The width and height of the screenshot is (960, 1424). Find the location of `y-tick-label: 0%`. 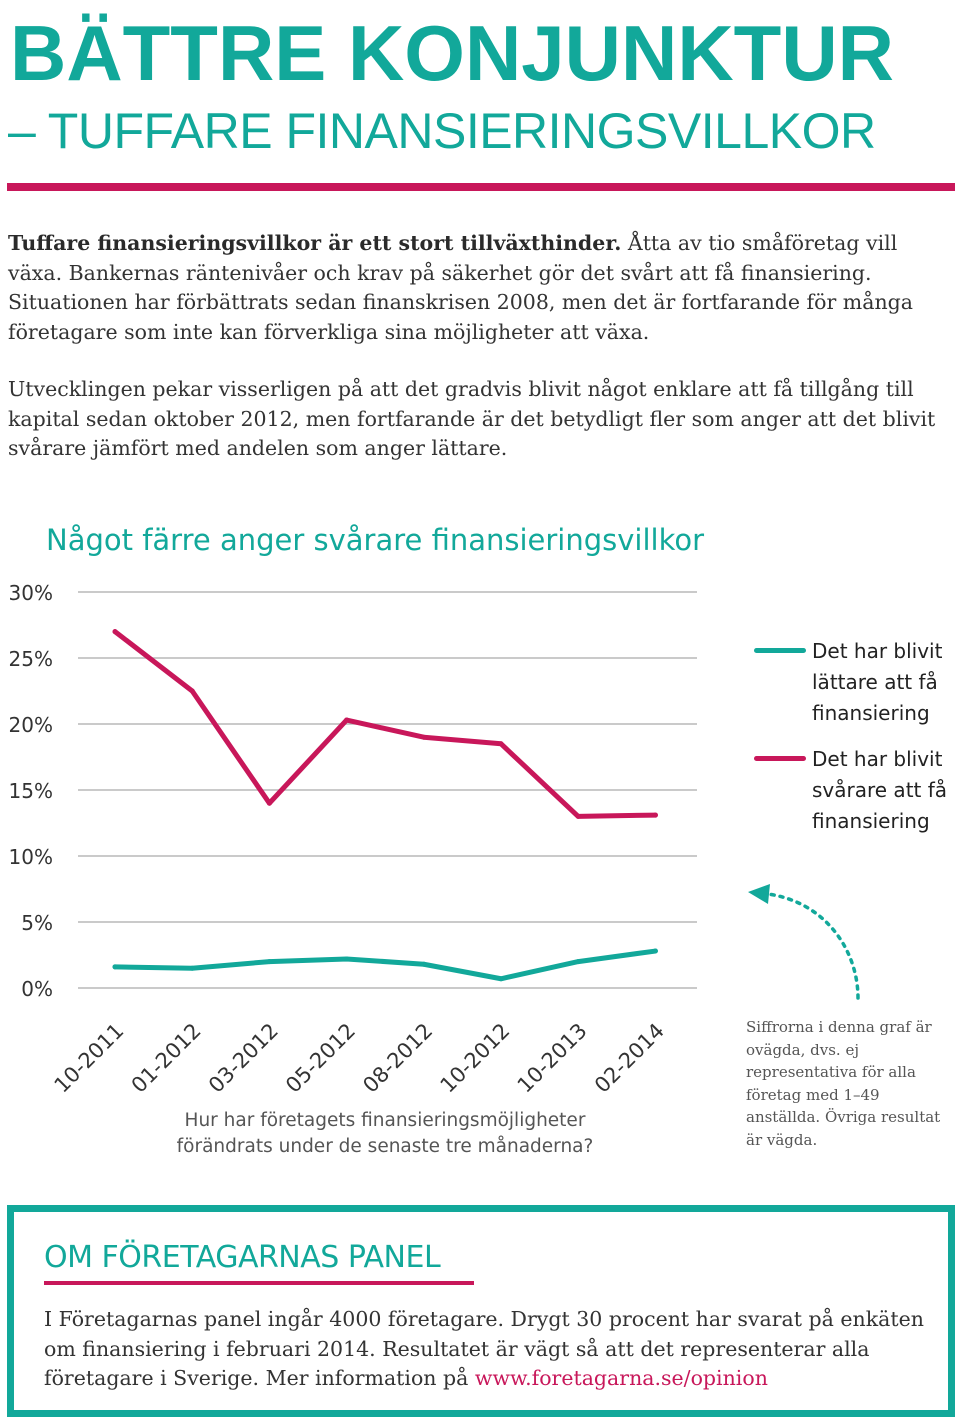

y-tick-label: 0% is located at coordinates (37, 989).